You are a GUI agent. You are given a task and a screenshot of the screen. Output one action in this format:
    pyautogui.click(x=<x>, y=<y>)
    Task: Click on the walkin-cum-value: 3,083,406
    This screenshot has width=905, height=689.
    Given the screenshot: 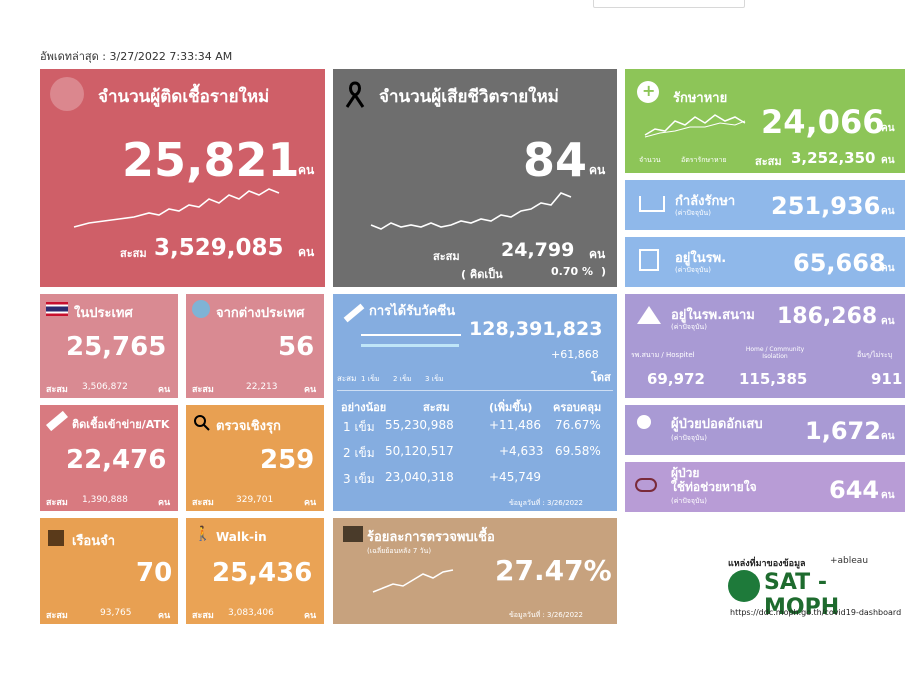 What is the action you would take?
    pyautogui.click(x=251, y=613)
    